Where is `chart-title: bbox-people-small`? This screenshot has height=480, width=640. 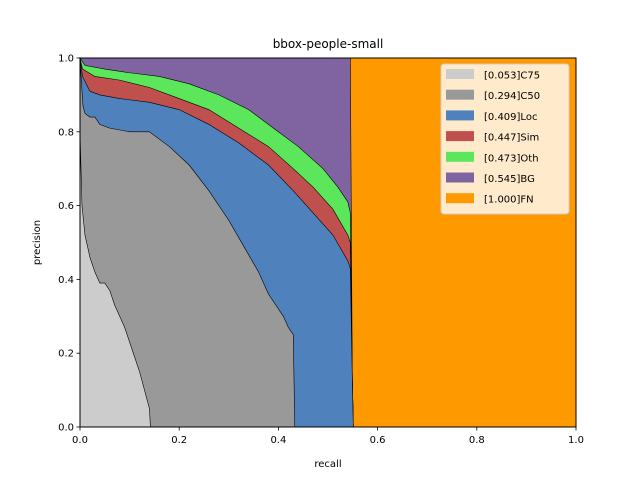
chart-title: bbox-people-small is located at coordinates (328, 44).